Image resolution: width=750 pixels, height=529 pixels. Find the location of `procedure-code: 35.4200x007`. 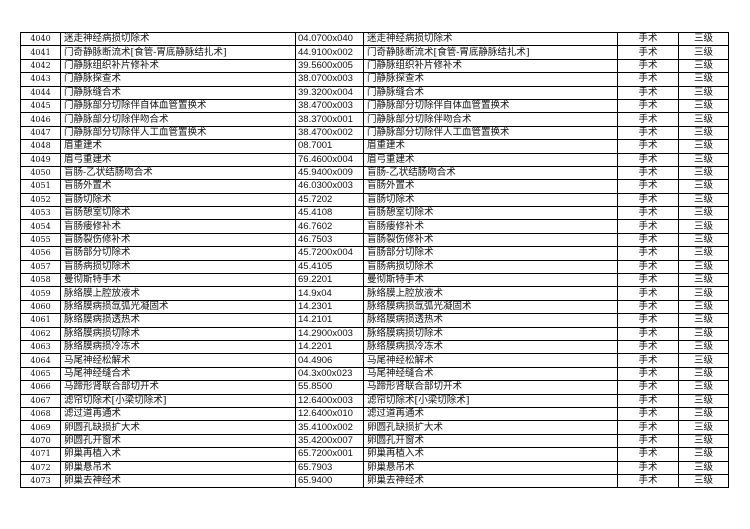

procedure-code: 35.4200x007 is located at coordinates (329, 441).